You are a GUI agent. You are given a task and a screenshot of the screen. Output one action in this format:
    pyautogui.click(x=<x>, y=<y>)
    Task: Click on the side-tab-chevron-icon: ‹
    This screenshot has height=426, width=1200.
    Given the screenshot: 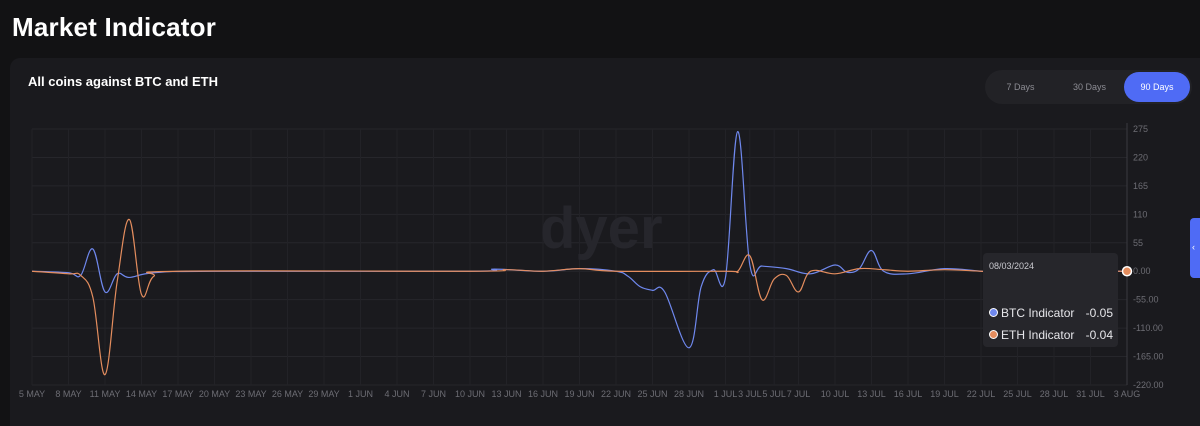 What is the action you would take?
    pyautogui.click(x=1193, y=247)
    